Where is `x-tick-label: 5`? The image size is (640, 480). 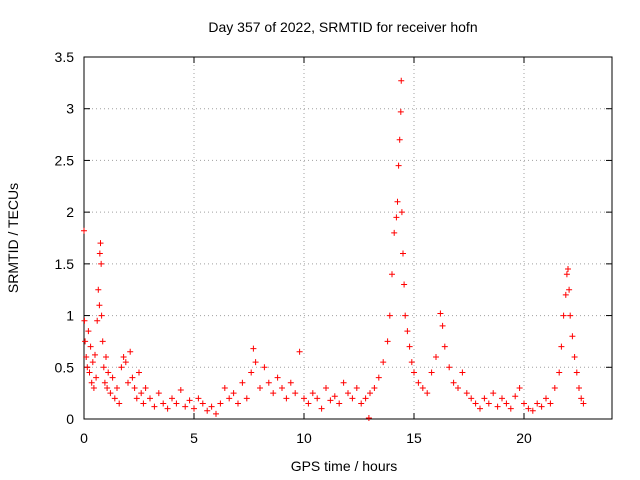 x-tick-label: 5 is located at coordinates (194, 438).